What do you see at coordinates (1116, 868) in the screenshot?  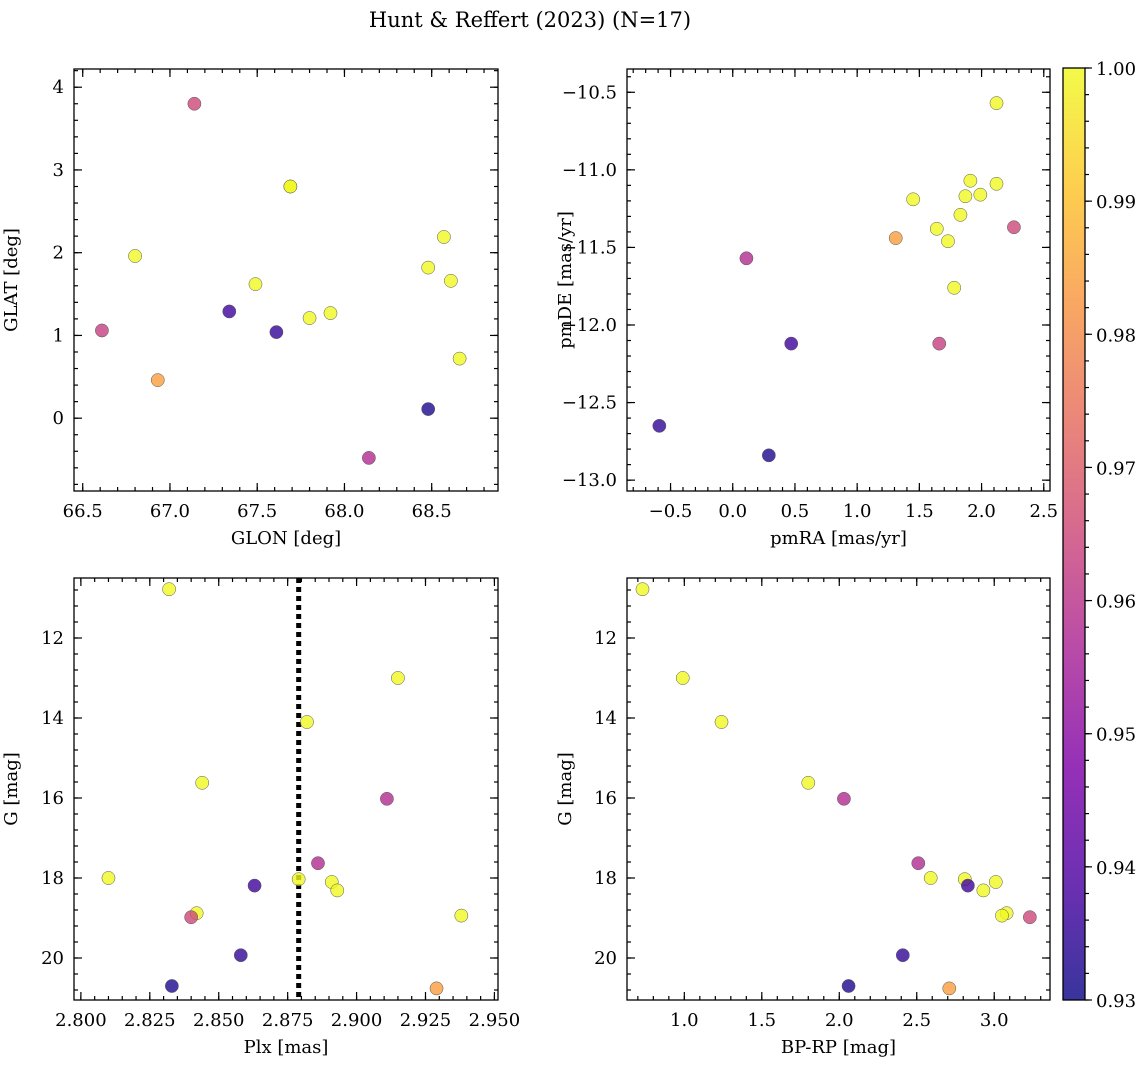 I see `colorbar-tick-label: 0.94` at bounding box center [1116, 868].